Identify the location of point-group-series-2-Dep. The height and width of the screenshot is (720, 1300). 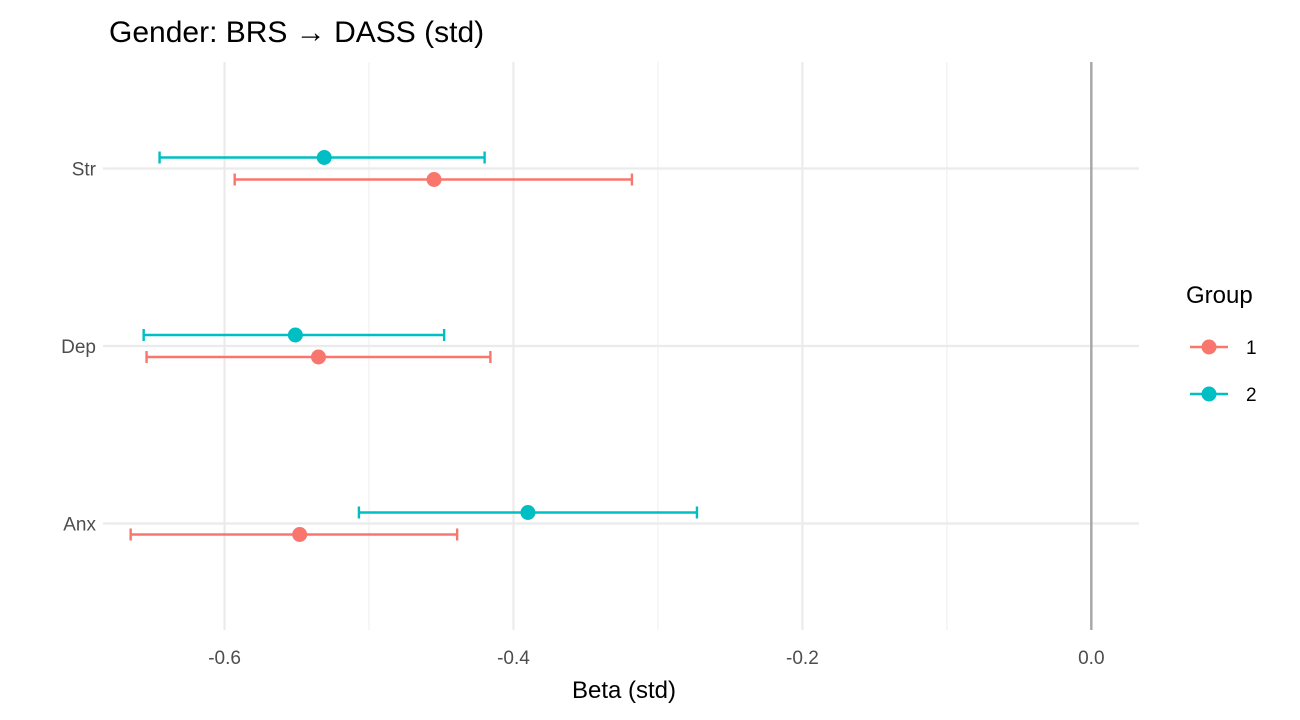
(294, 335).